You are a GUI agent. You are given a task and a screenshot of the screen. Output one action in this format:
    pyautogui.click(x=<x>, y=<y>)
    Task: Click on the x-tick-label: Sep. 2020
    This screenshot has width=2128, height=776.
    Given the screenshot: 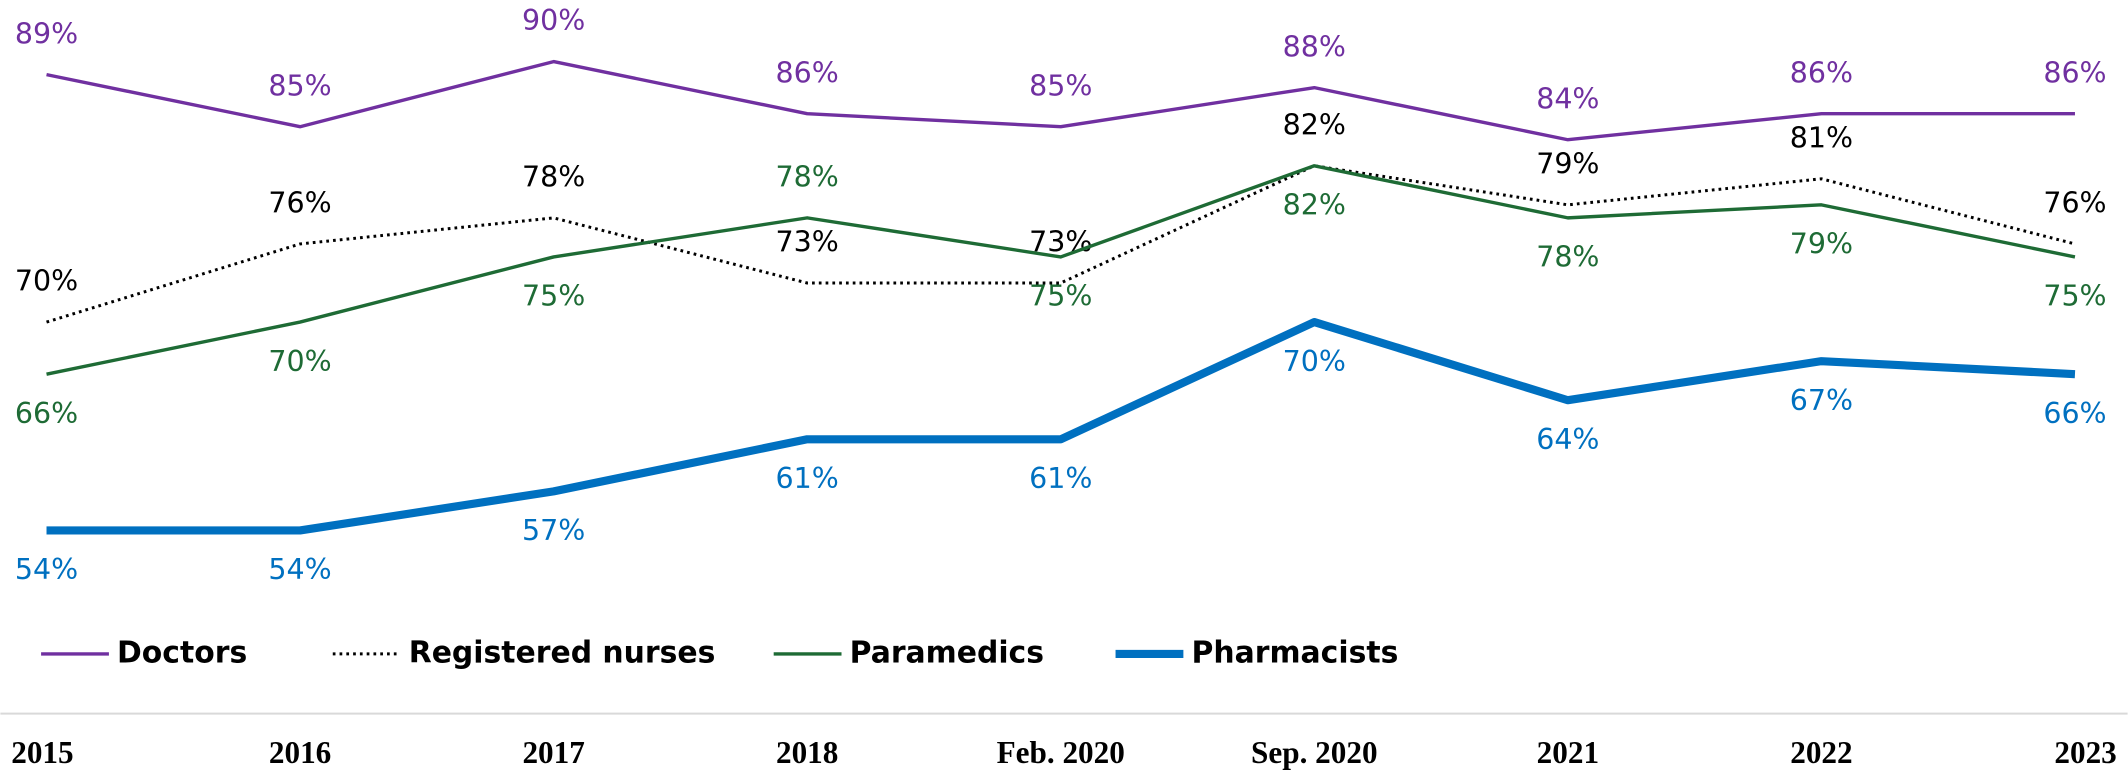 What is the action you would take?
    pyautogui.click(x=1314, y=752)
    